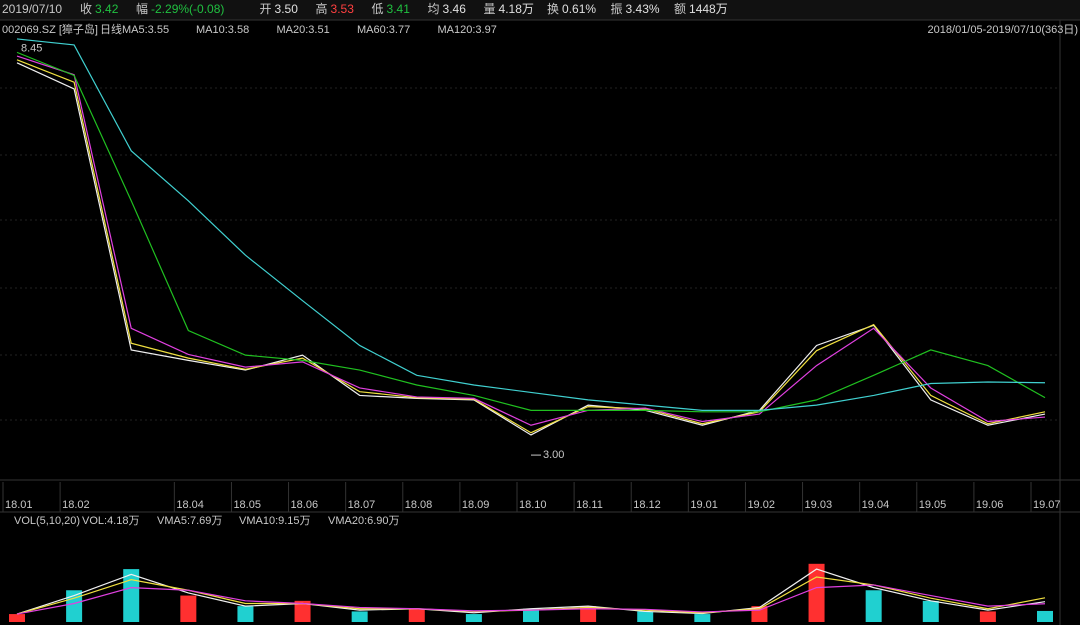  I want to click on legend-entry: VMA20:6.90万, so click(364, 521).